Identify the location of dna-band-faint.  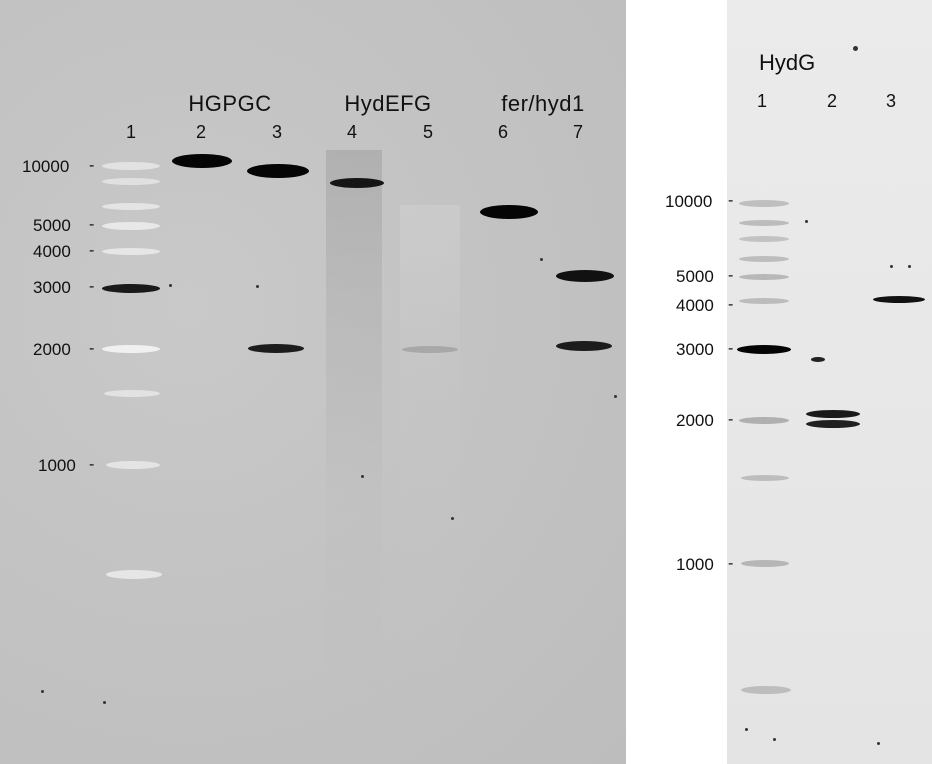
(430, 349).